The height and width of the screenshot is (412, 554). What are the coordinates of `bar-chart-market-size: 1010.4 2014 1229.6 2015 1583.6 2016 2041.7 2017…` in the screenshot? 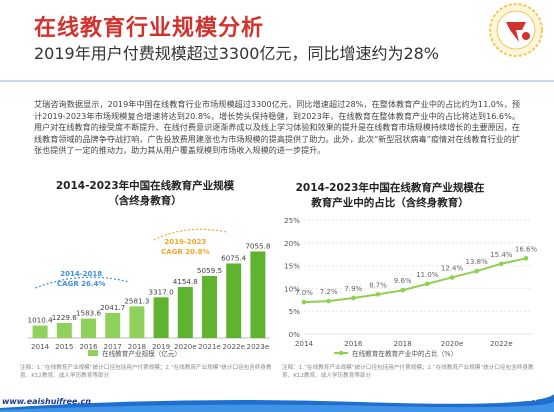 It's located at (149, 293).